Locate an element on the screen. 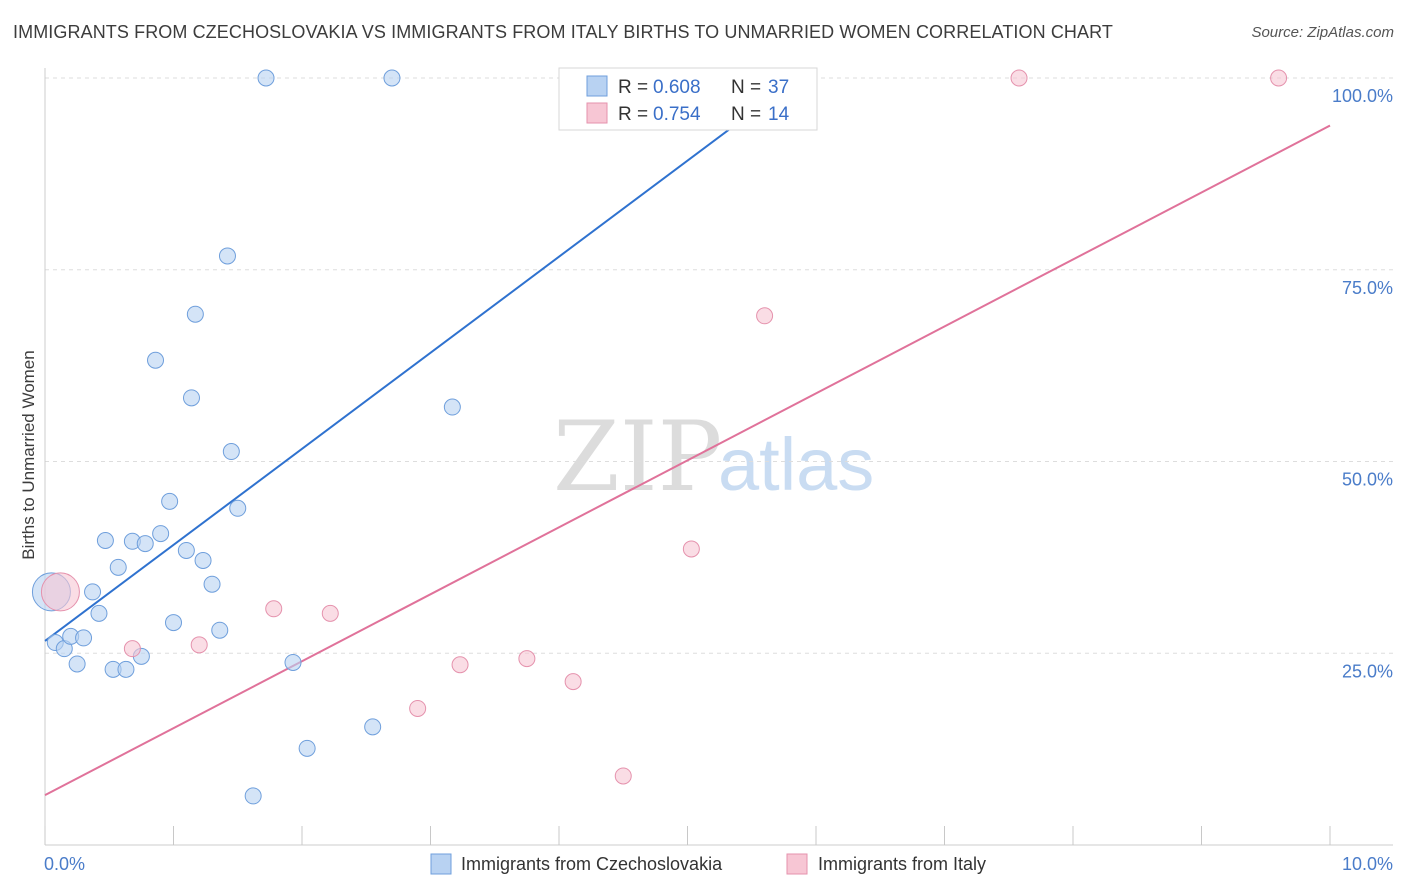  y-tick-label-75: 75.0% is located at coordinates (1367, 288).